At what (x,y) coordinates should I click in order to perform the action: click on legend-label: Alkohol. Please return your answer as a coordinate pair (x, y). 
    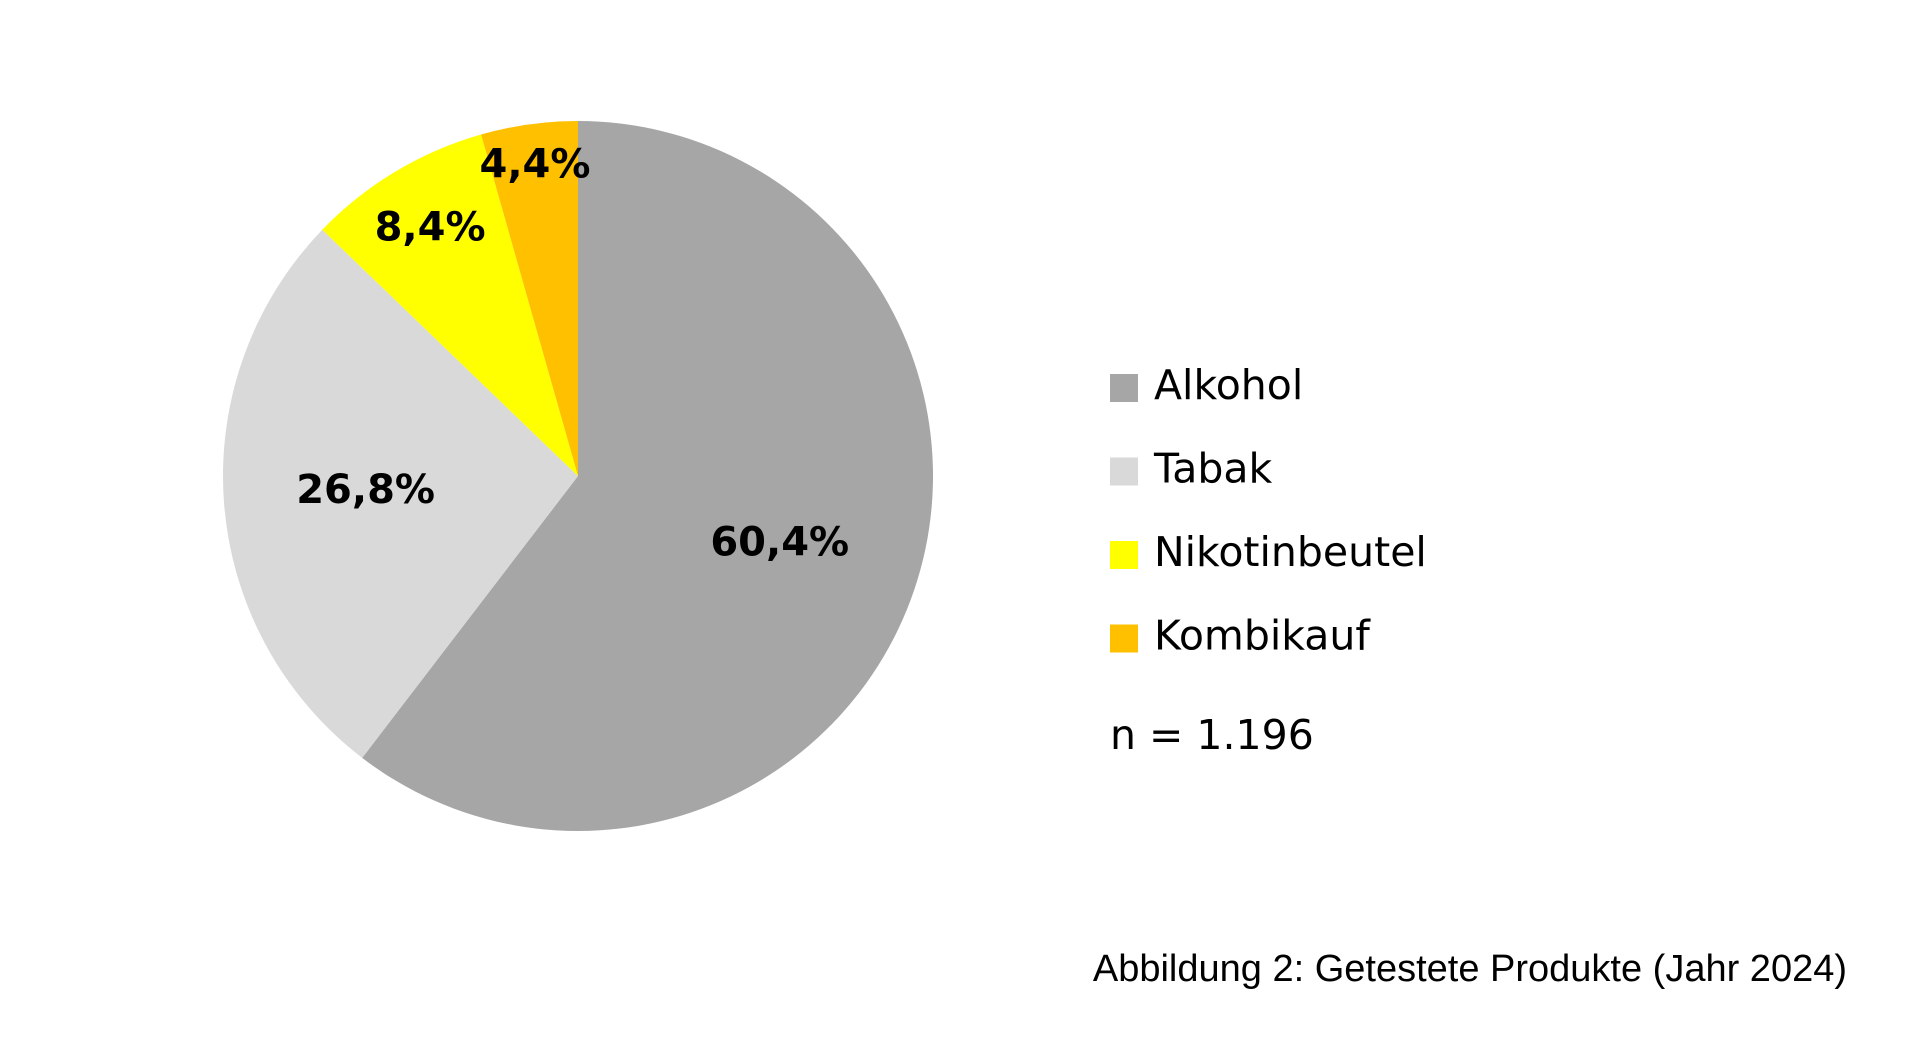
    Looking at the image, I should click on (1228, 385).